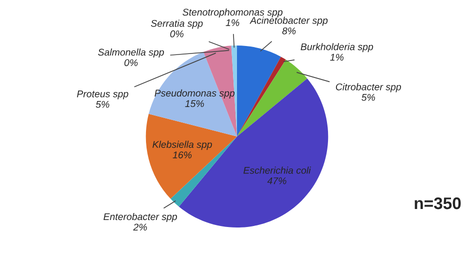  What do you see at coordinates (194, 104) in the screenshot?
I see `data-label: 15%` at bounding box center [194, 104].